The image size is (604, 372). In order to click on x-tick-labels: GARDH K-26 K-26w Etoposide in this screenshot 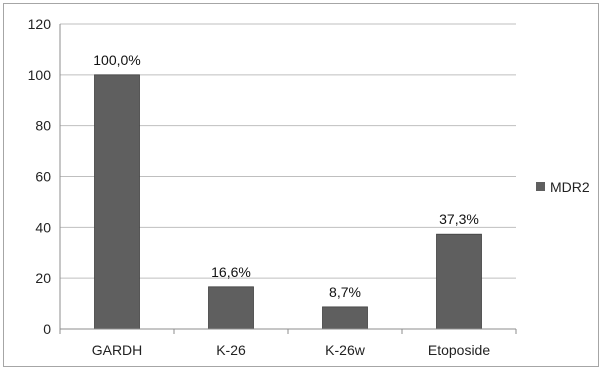, I will do `click(291, 350)`.